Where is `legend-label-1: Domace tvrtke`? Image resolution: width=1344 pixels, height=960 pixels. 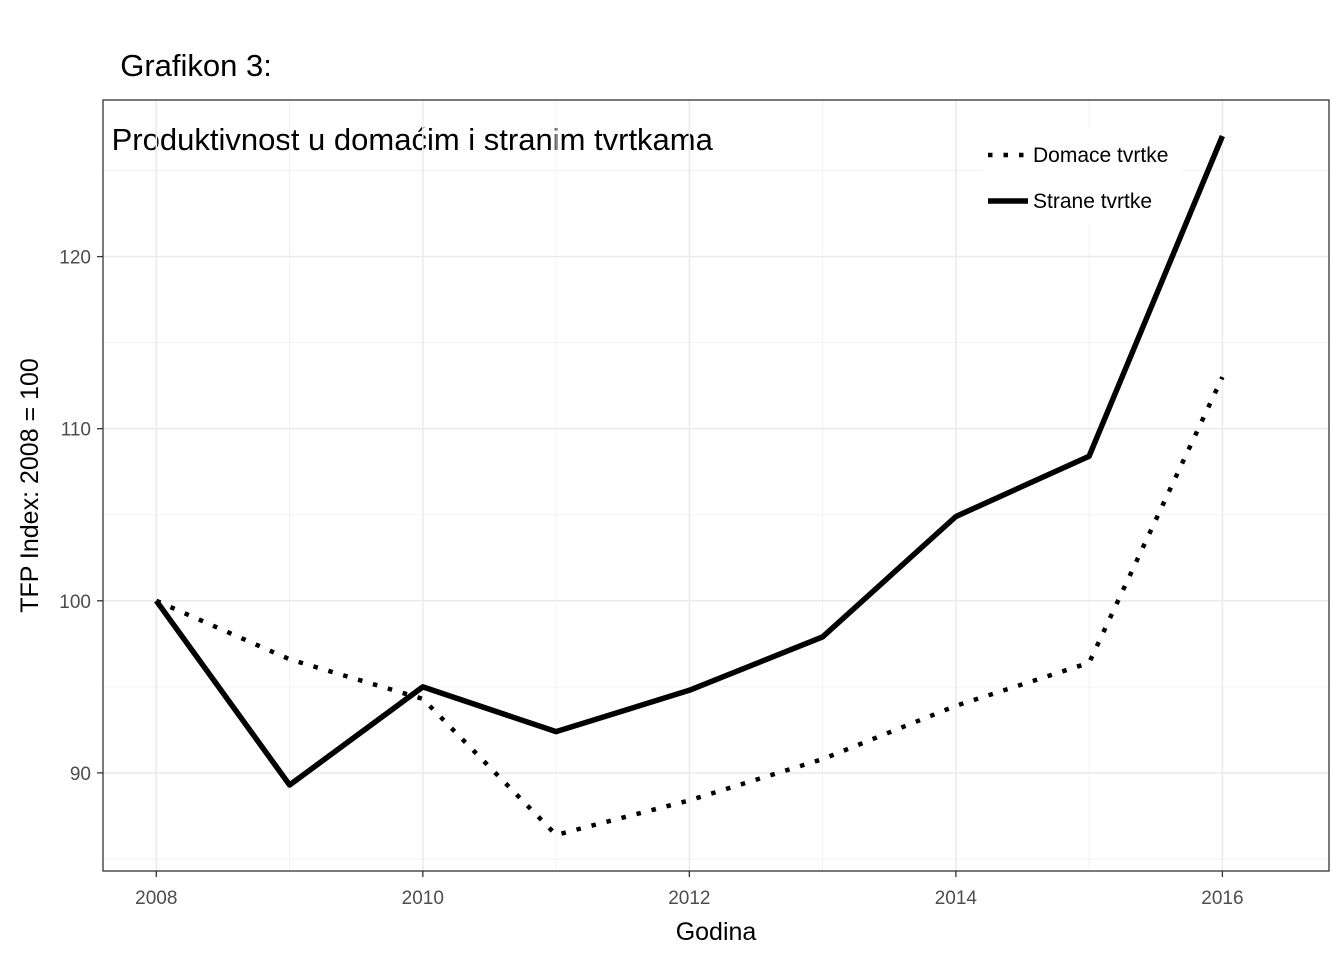 legend-label-1: Domace tvrtke is located at coordinates (1100, 155).